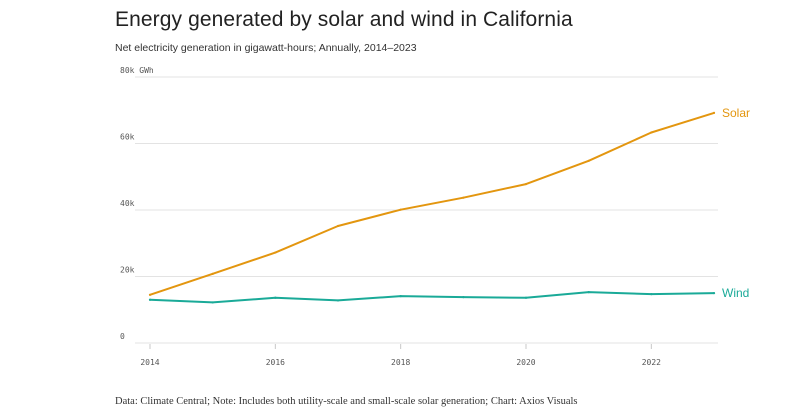 The height and width of the screenshot is (418, 800). What do you see at coordinates (127, 137) in the screenshot?
I see `y-tick-label: 60k` at bounding box center [127, 137].